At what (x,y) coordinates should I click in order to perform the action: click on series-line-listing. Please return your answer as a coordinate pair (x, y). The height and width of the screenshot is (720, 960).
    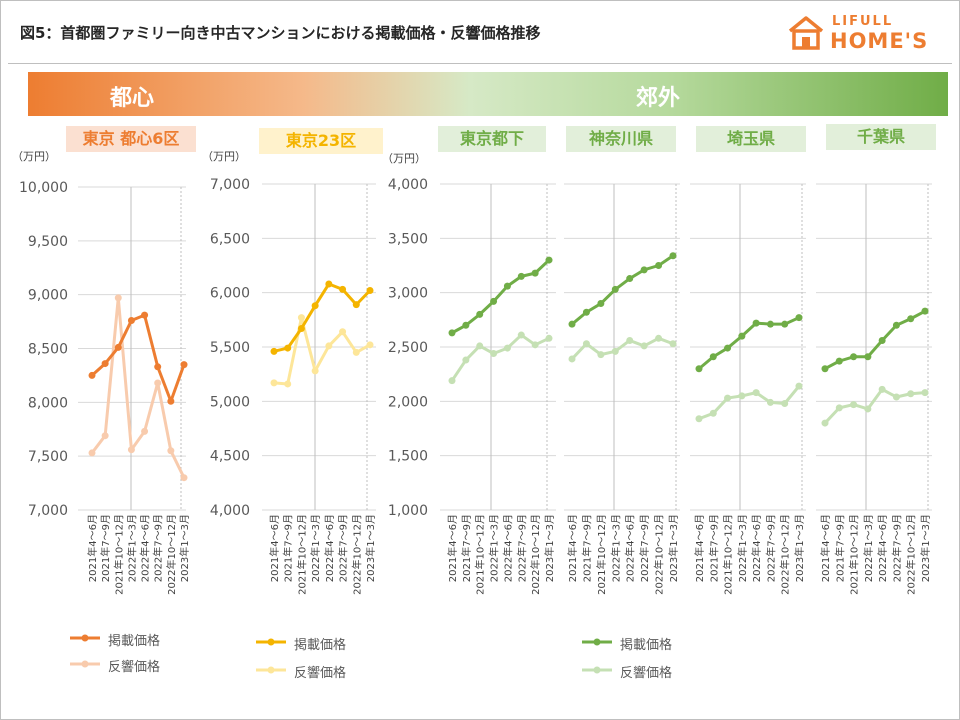
    Looking at the image, I should click on (322, 317).